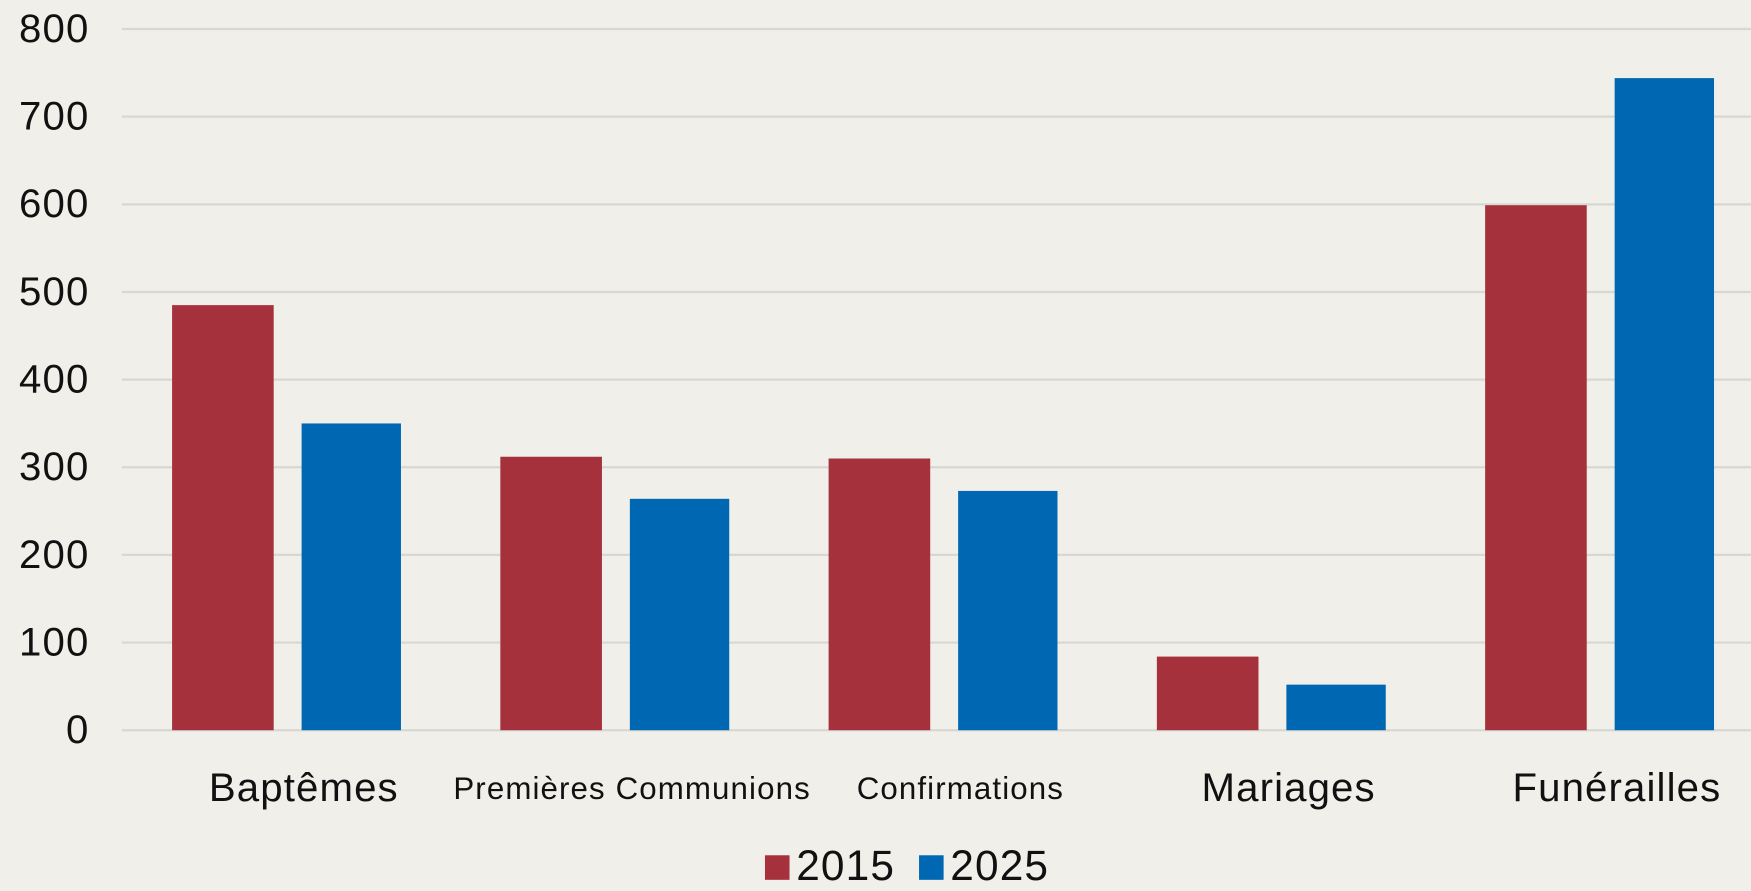  Describe the element at coordinates (304, 787) in the screenshot. I see `x-tick-label: Baptêmes` at that location.